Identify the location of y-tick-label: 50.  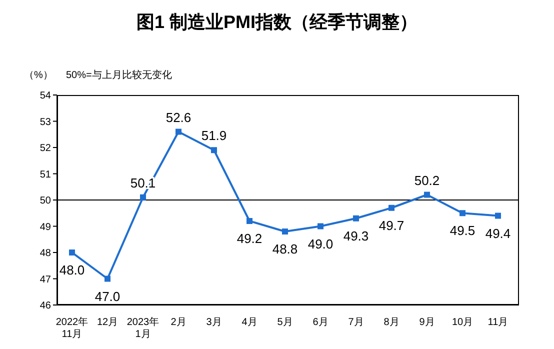
(46, 201).